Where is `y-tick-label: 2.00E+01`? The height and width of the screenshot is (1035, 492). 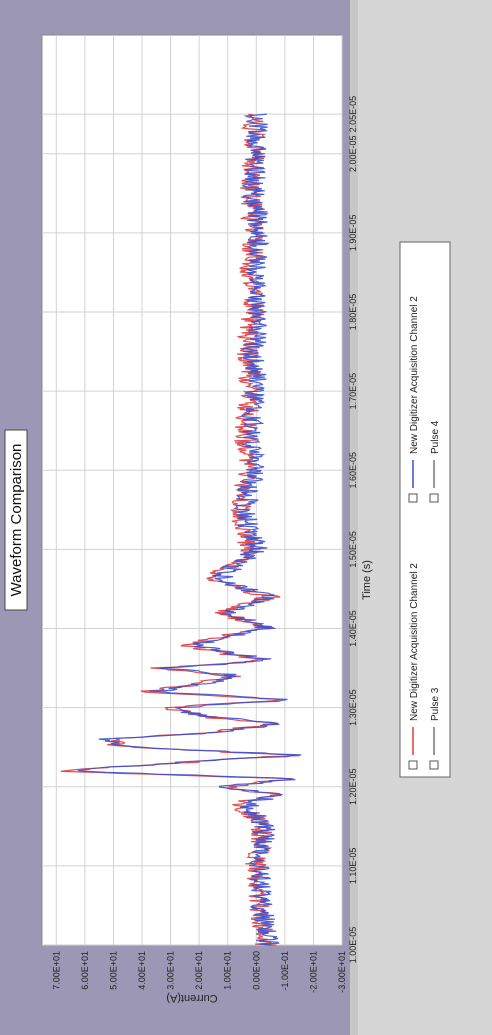
y-tick-label: 2.00E+01 is located at coordinates (199, 970).